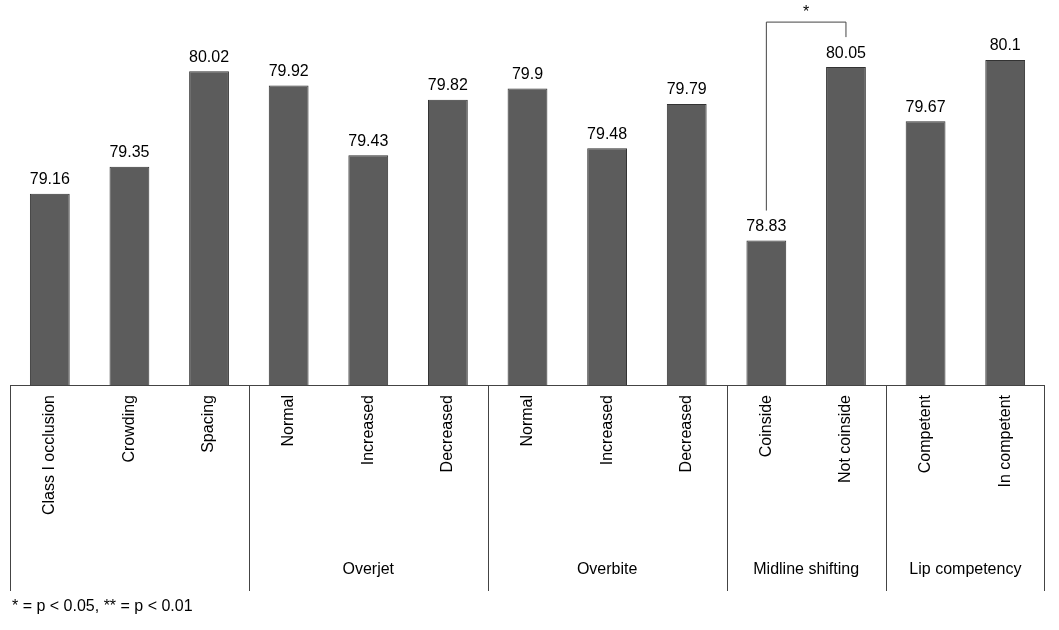  What do you see at coordinates (686, 89) in the screenshot?
I see `data-label: 79.79` at bounding box center [686, 89].